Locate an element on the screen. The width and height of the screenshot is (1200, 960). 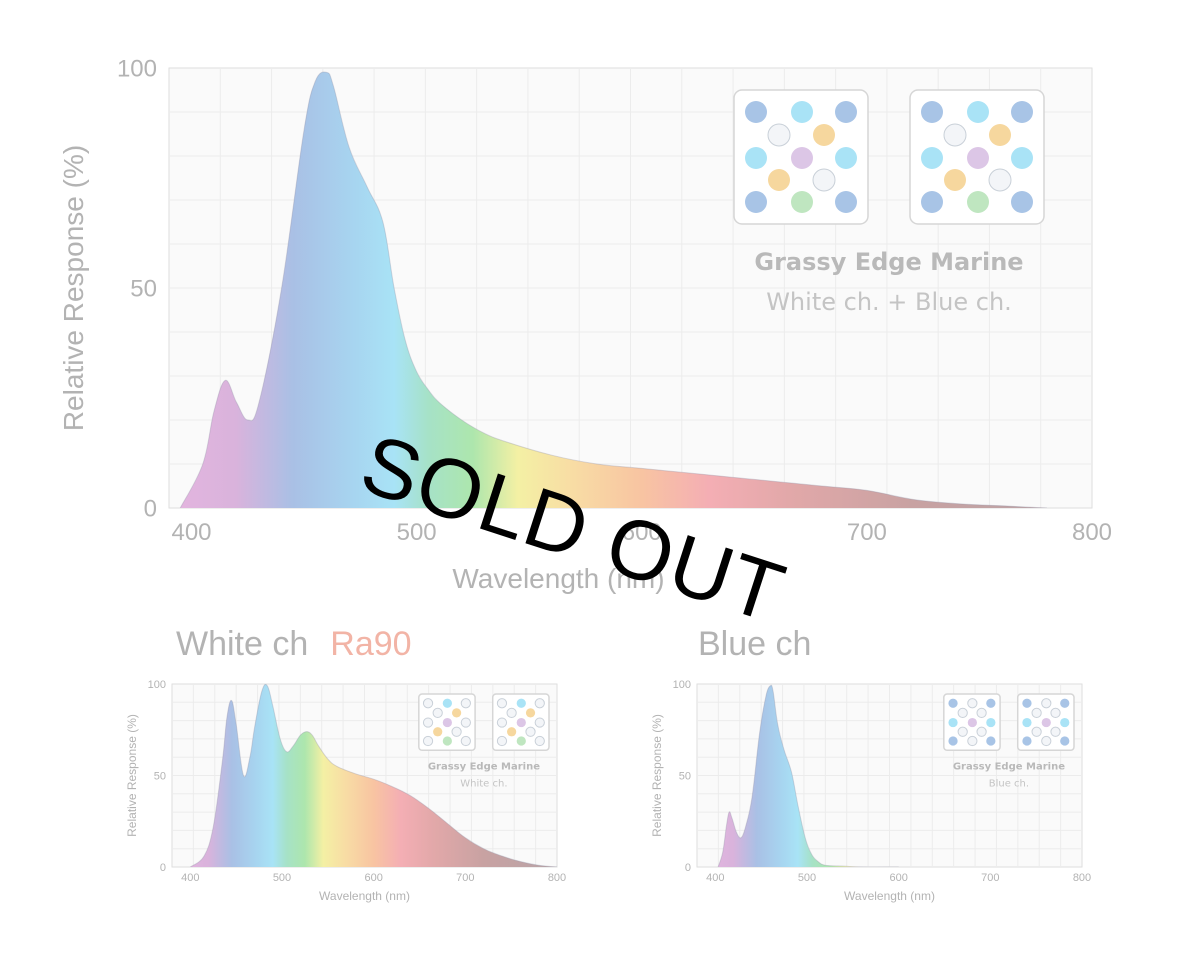
legend-channel: Blue ch. is located at coordinates (1009, 783).